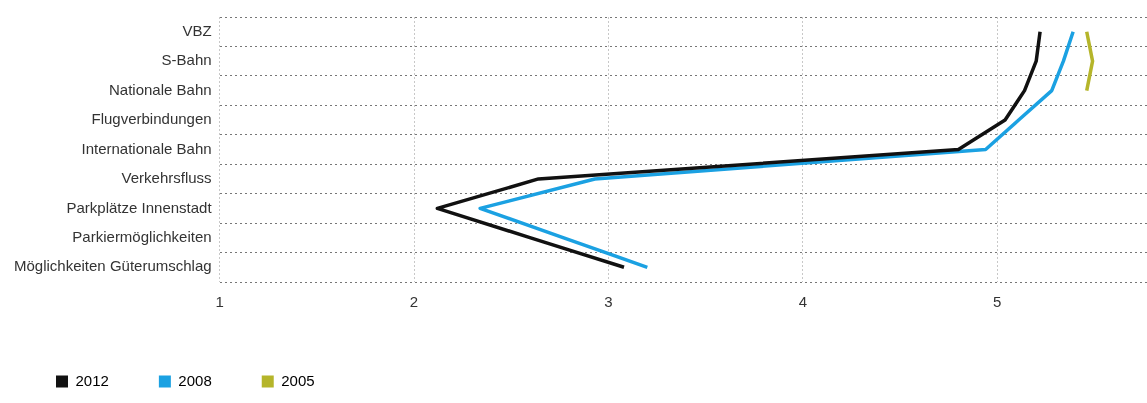 This screenshot has width=1147, height=403. I want to click on y-tick-label: VBZ, so click(197, 30).